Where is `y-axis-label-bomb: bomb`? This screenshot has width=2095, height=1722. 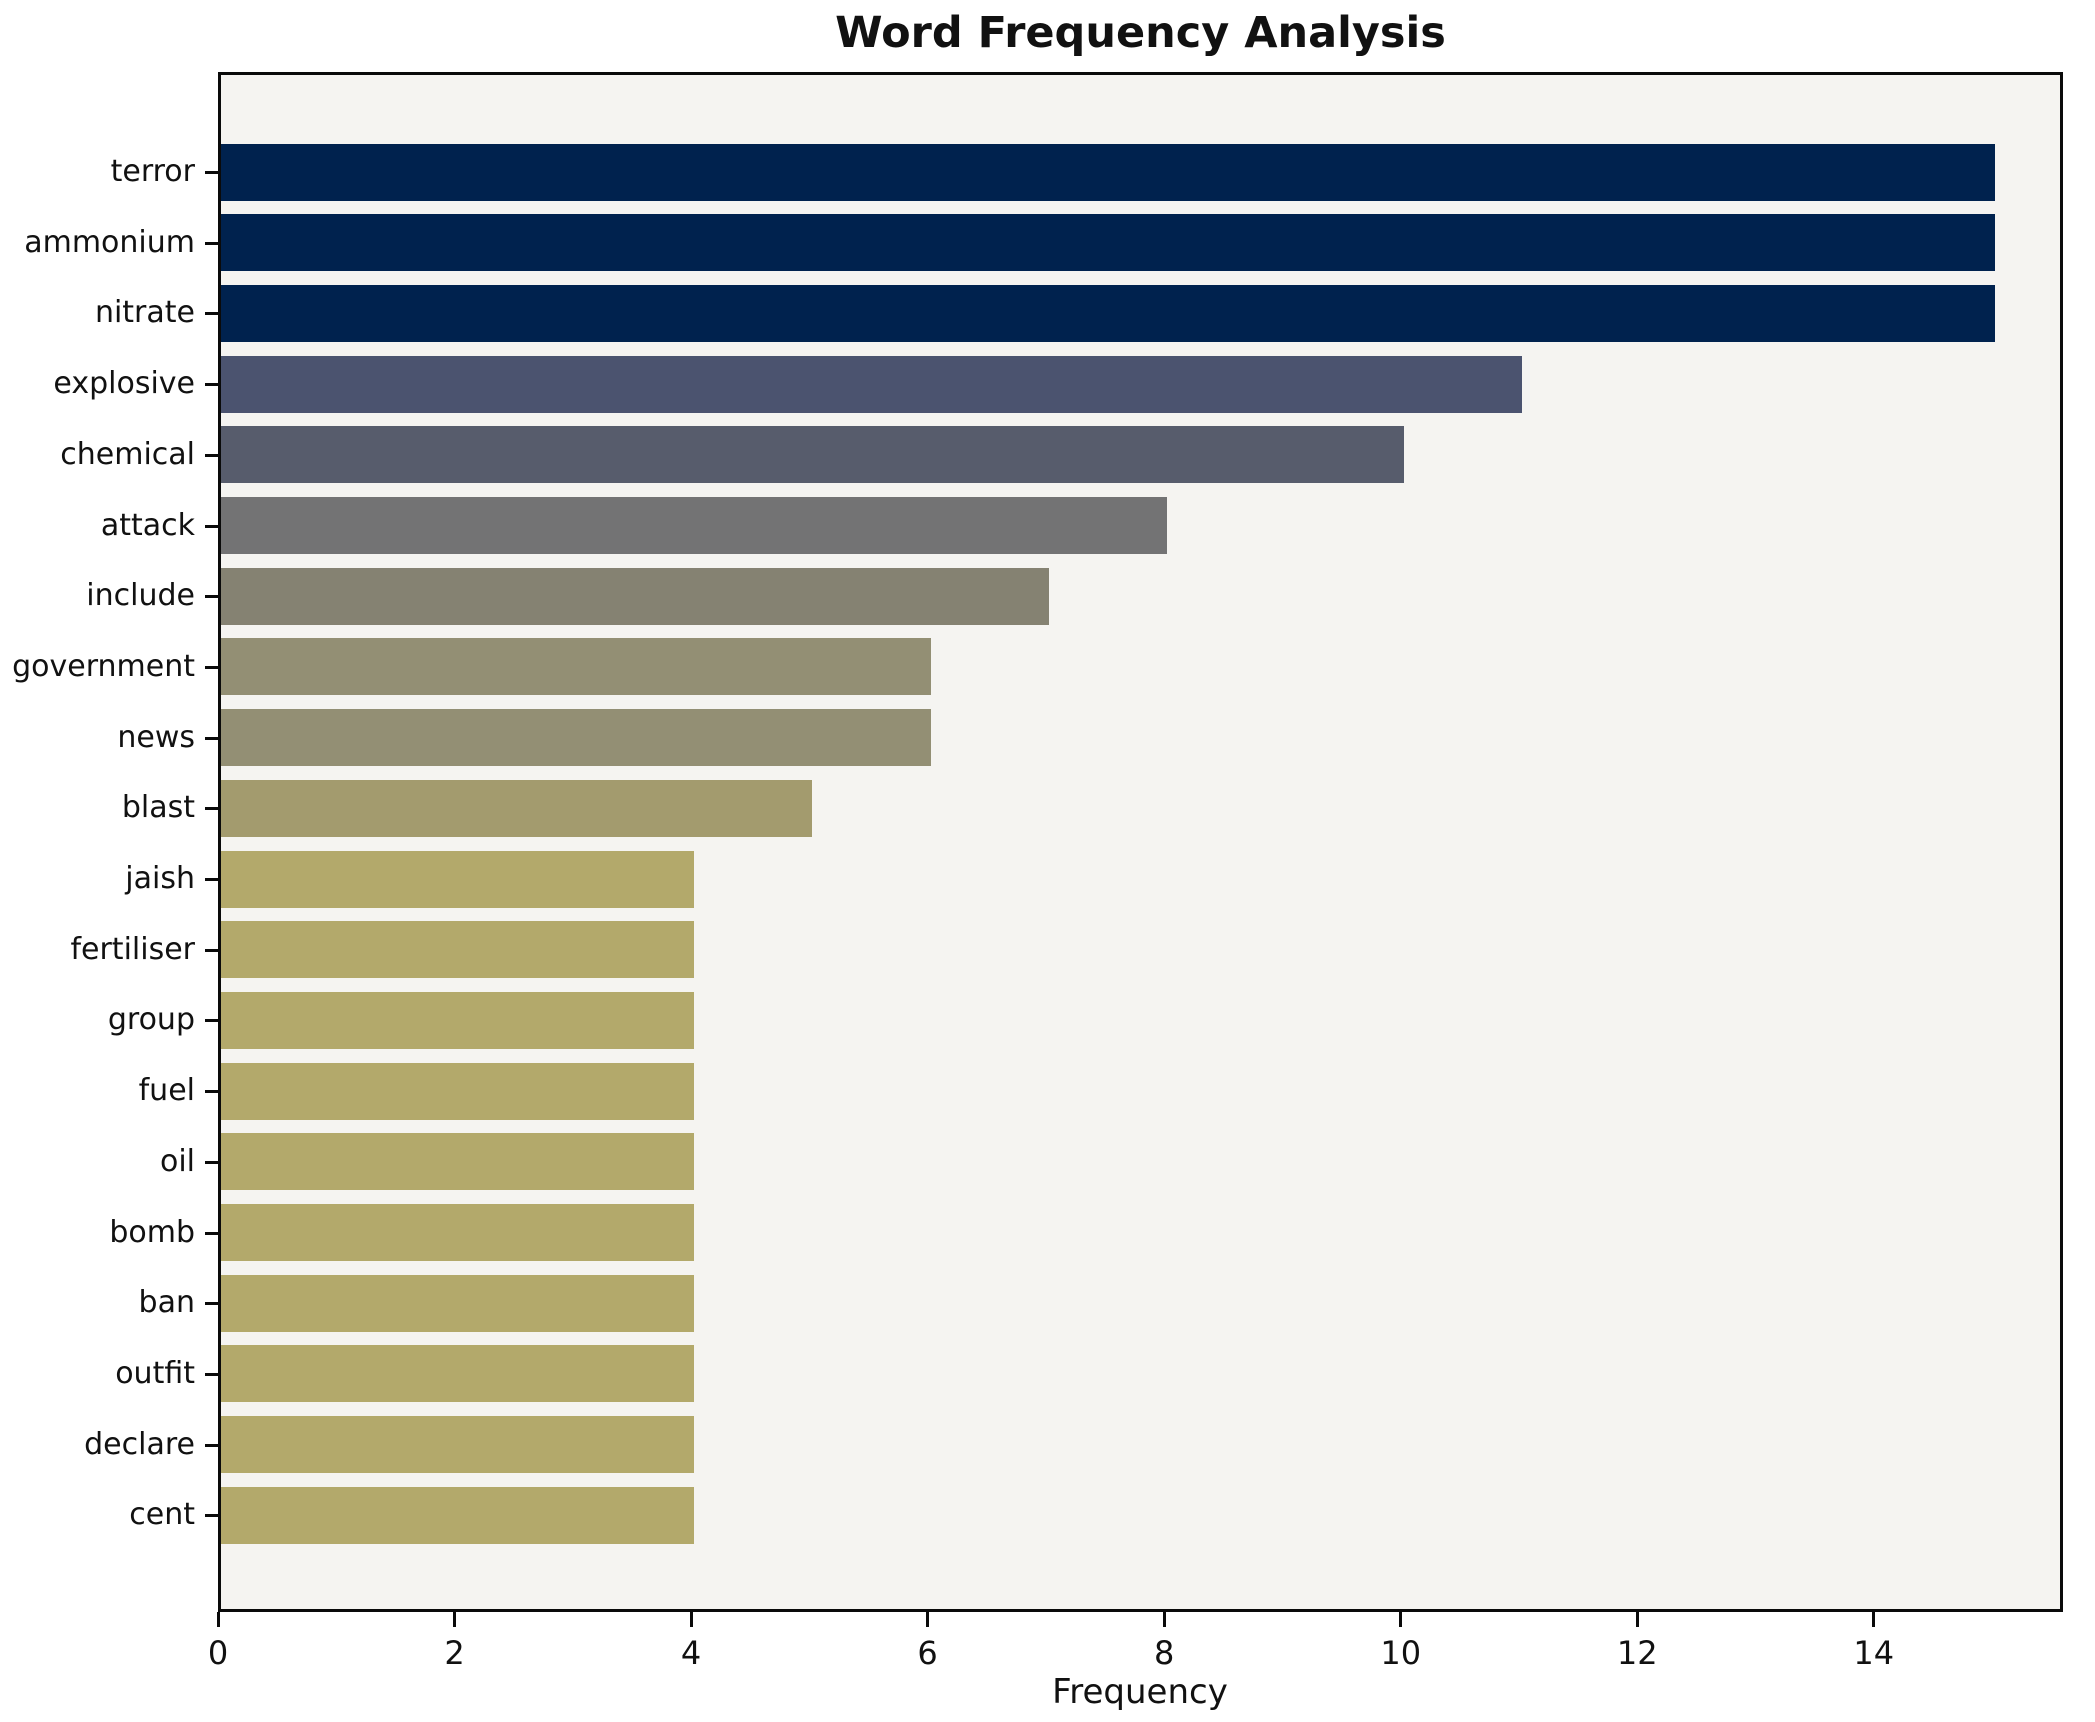 y-axis-label-bomb: bomb is located at coordinates (152, 1232).